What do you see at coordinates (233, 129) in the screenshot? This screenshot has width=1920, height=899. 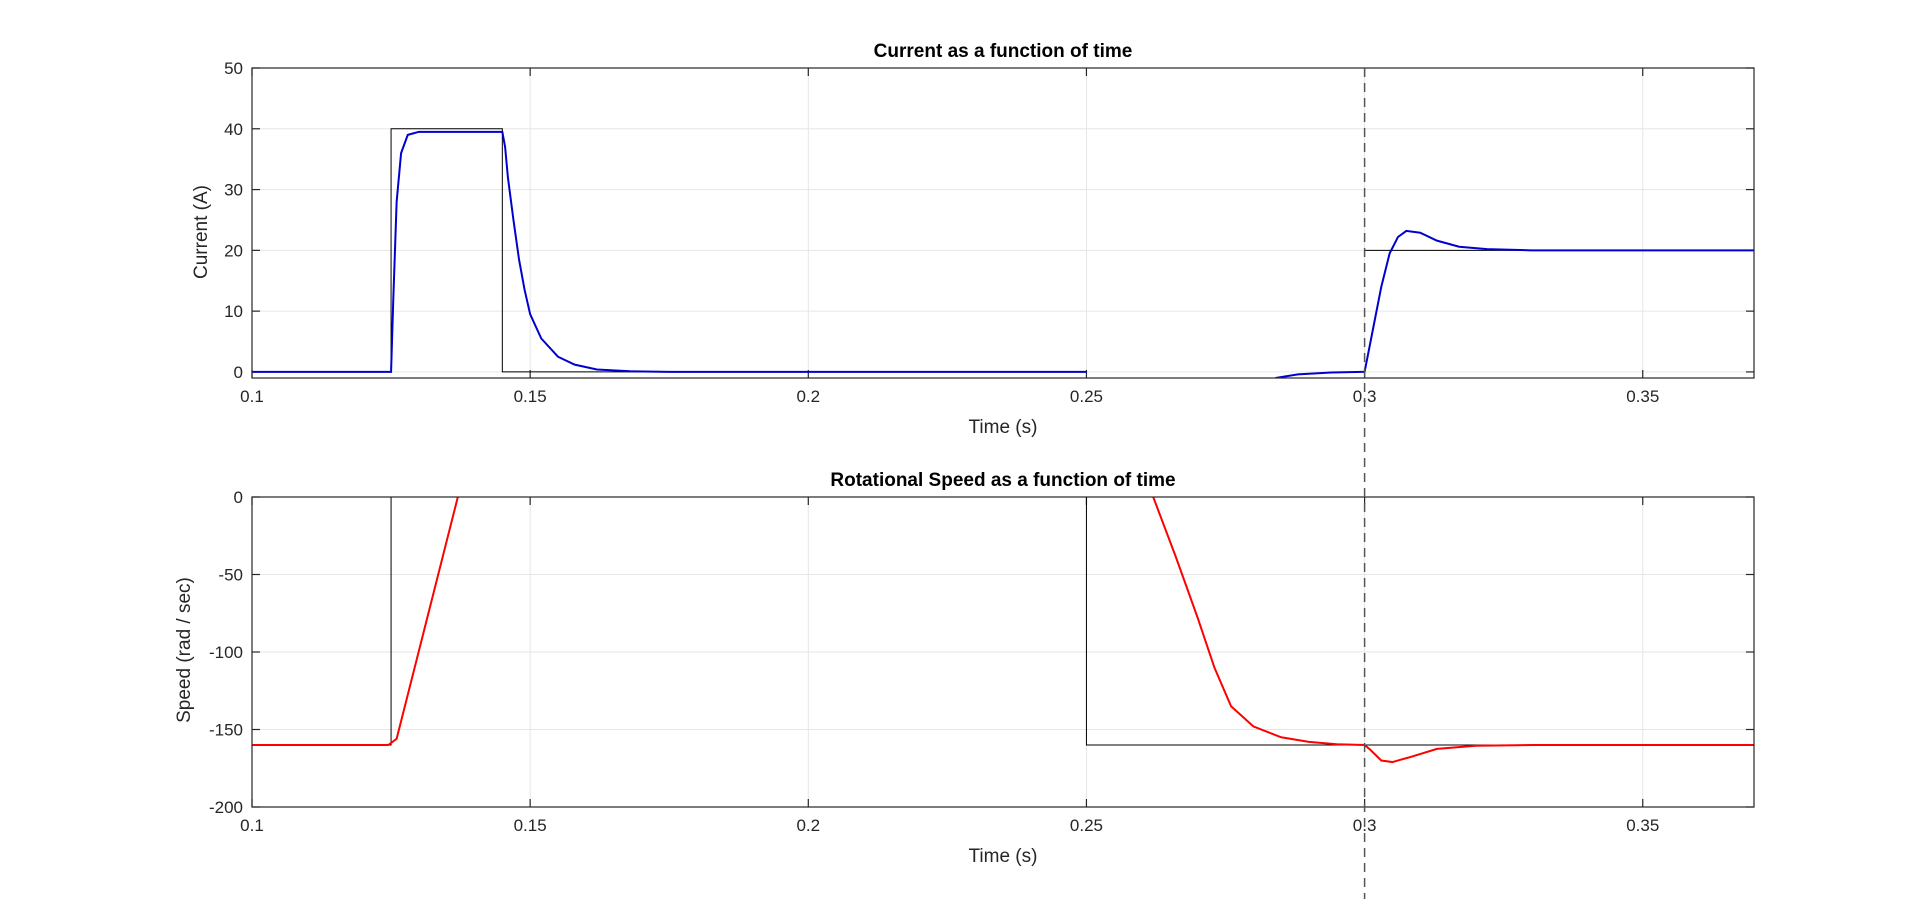 I see `current-ytick-label: 40` at bounding box center [233, 129].